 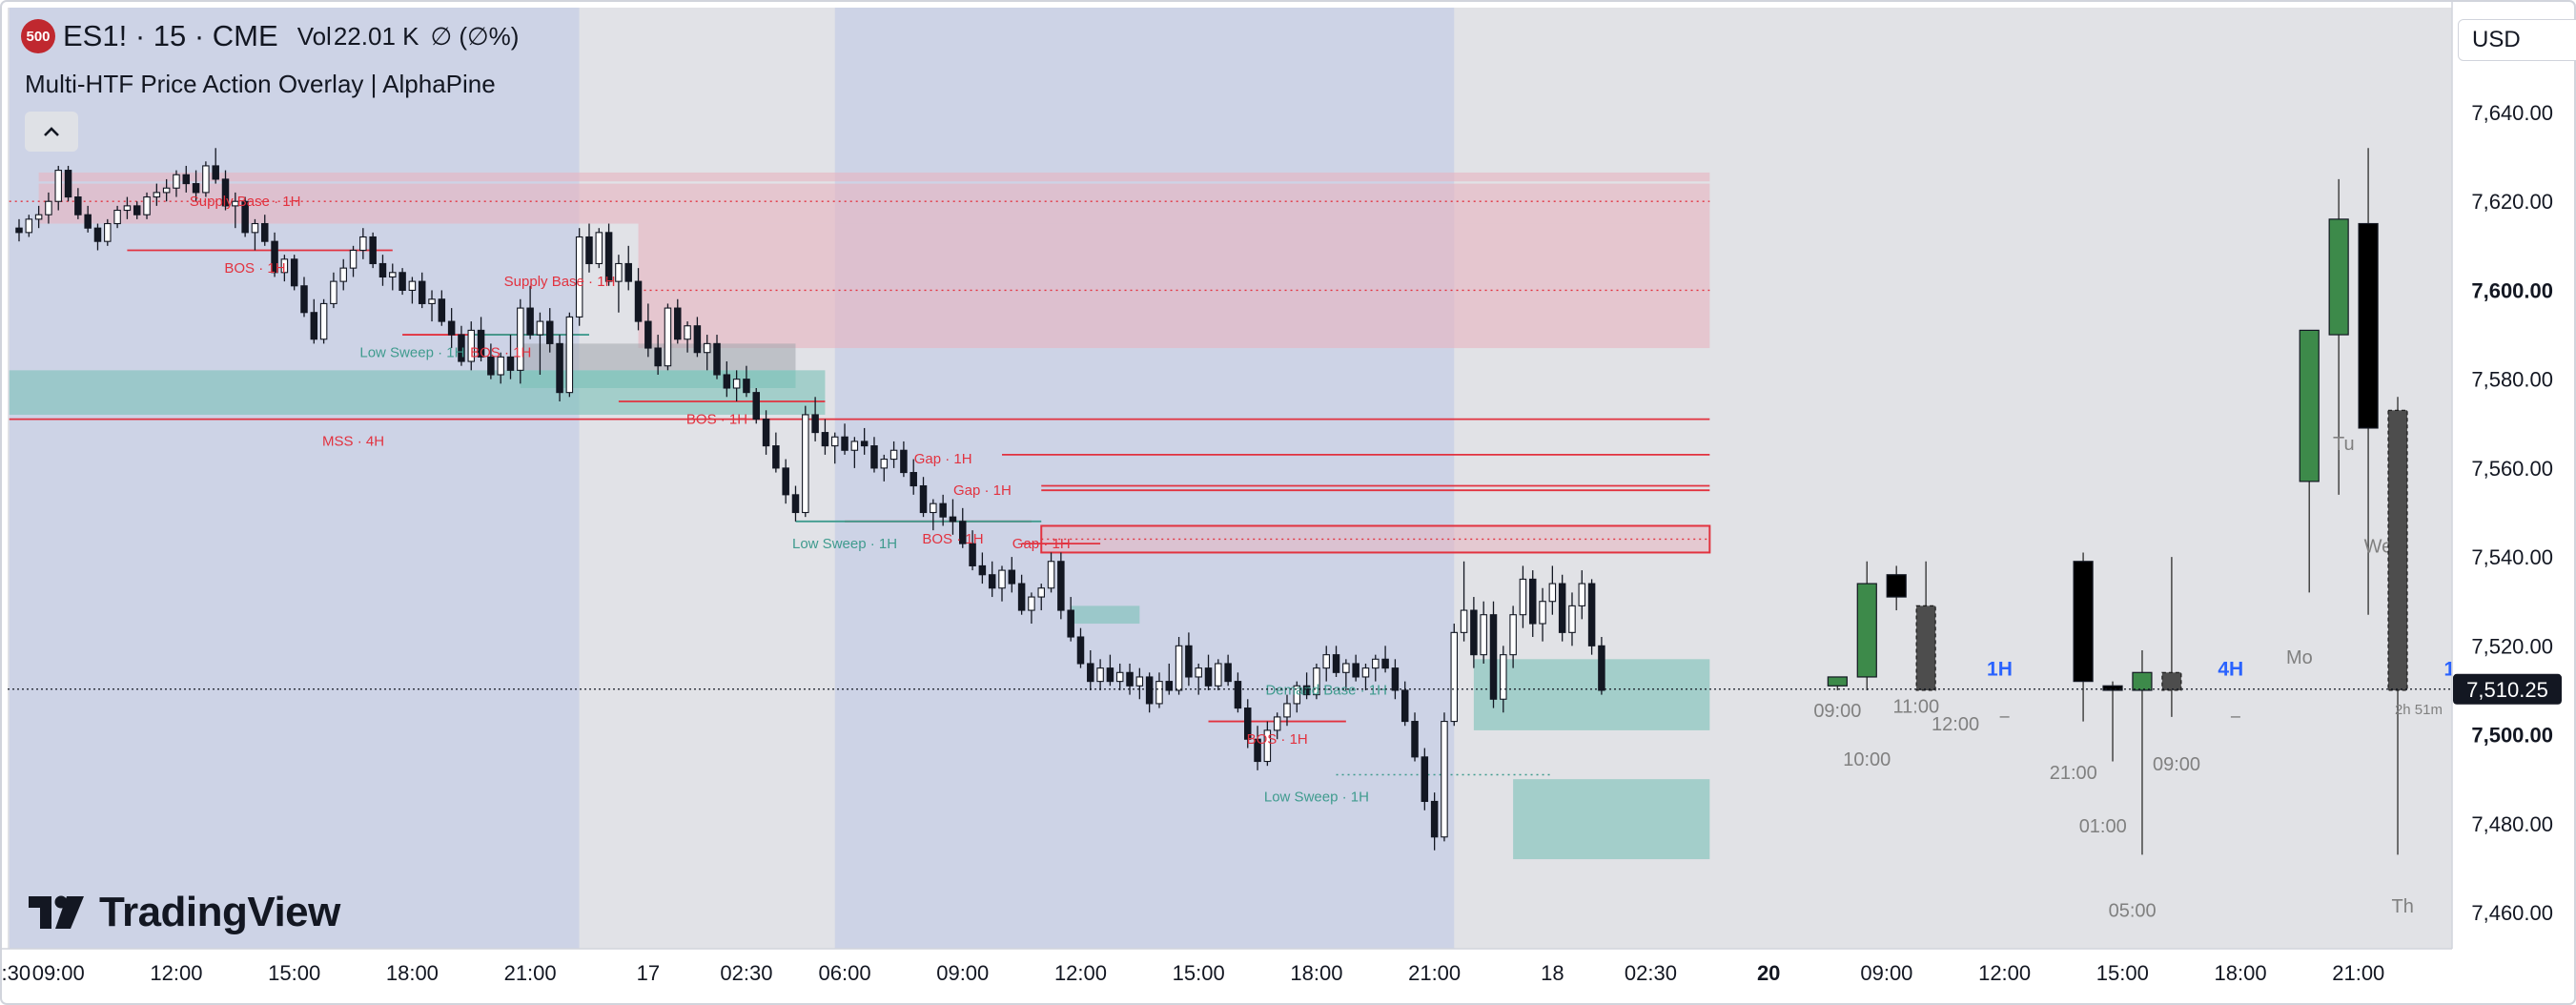 What do you see at coordinates (170, 35) in the screenshot?
I see `symbol-title: ES1! · 15 · CME` at bounding box center [170, 35].